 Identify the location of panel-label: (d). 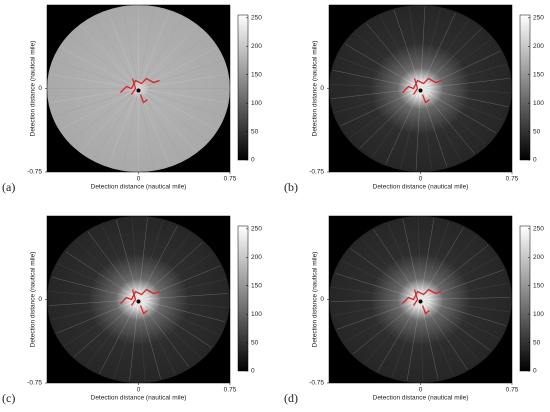
(291, 398).